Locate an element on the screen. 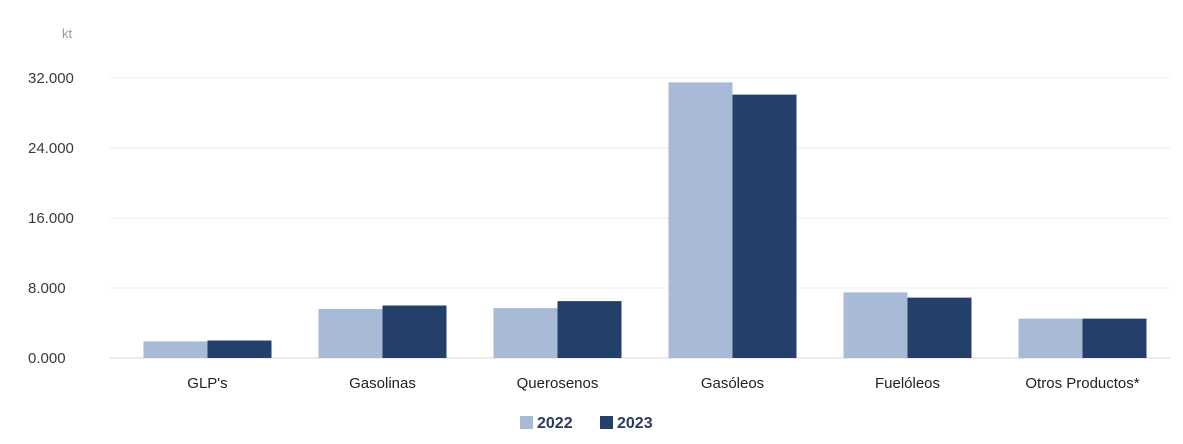  x-category-label: Fuelóleos is located at coordinates (907, 383).